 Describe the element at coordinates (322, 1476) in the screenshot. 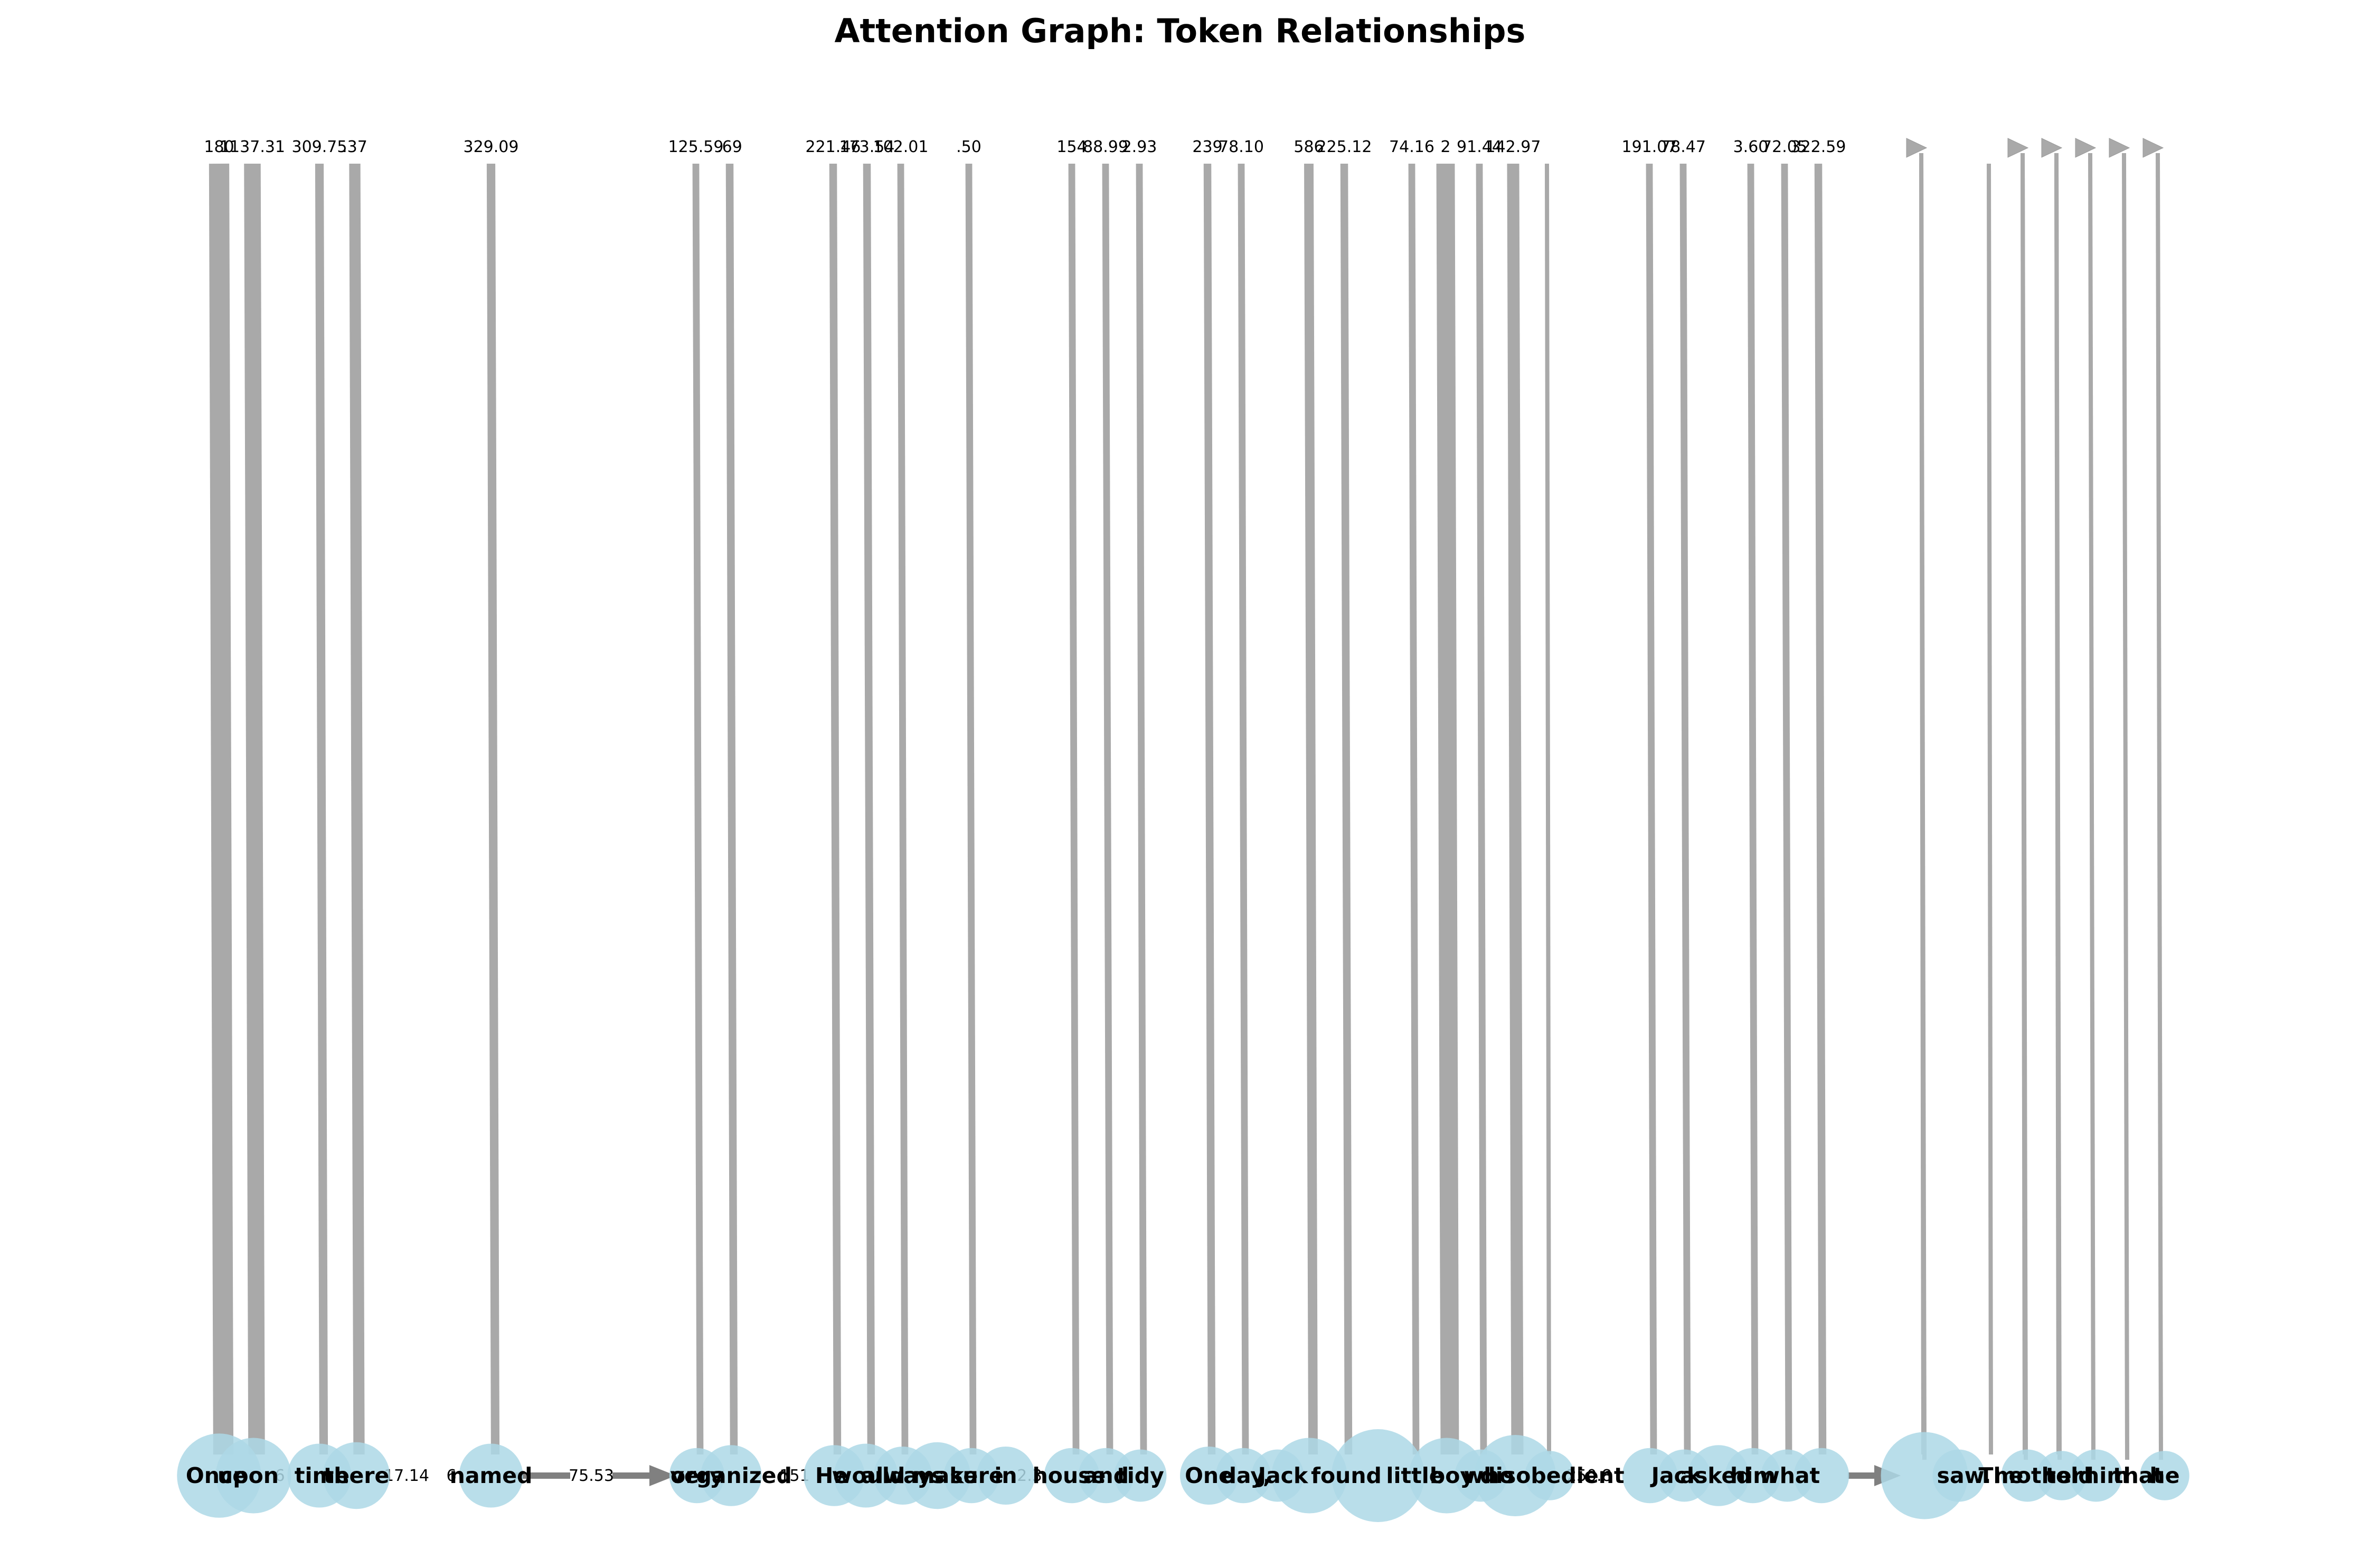

I see `token-label: time` at that location.